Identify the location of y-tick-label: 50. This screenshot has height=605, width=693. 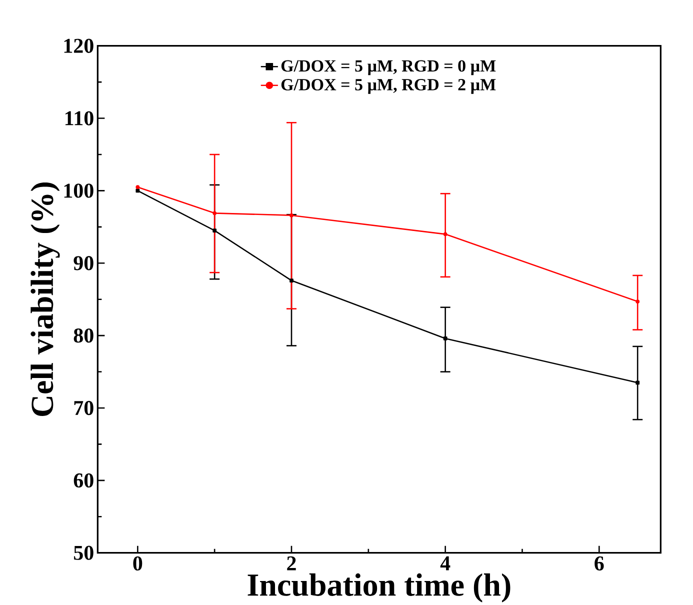
(84, 553).